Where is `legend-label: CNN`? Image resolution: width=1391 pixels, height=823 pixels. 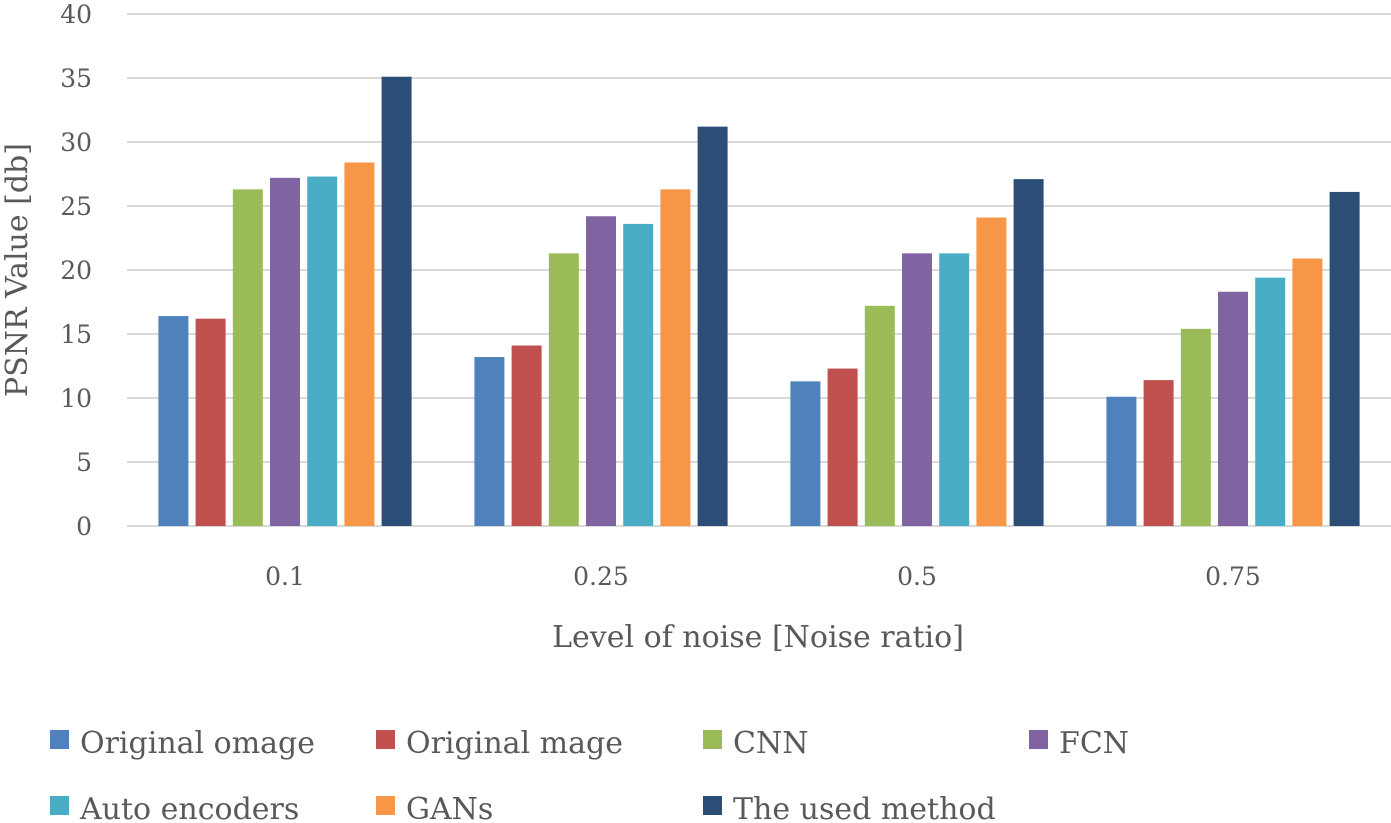 legend-label: CNN is located at coordinates (770, 743).